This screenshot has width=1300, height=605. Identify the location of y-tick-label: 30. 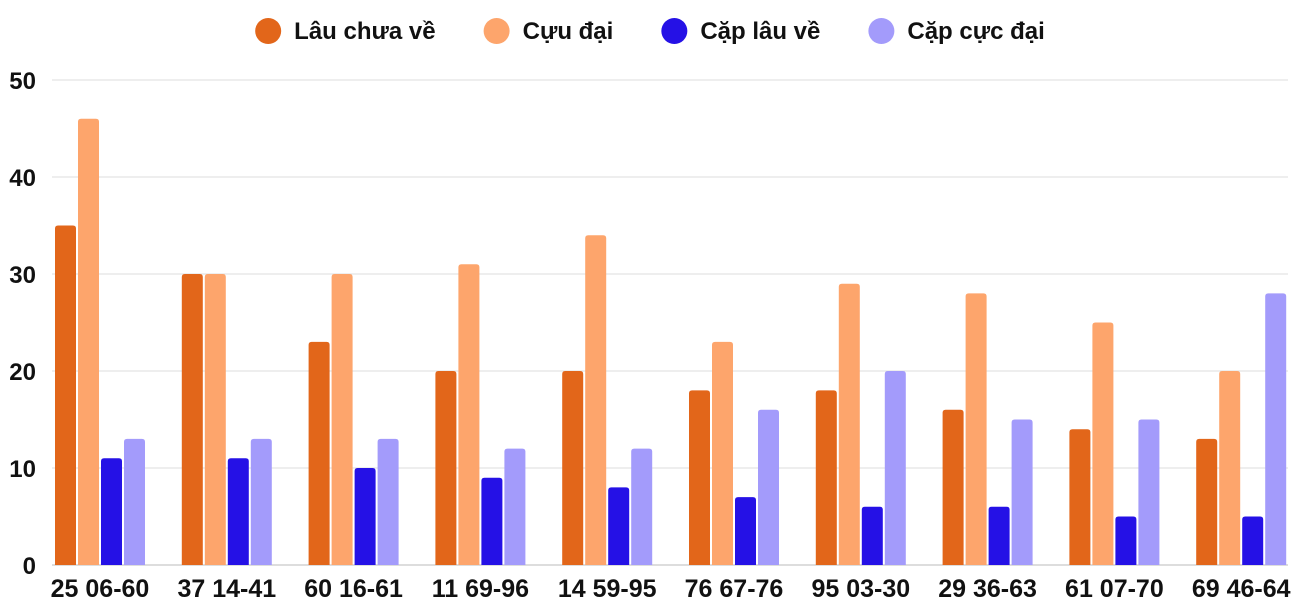
(22, 275).